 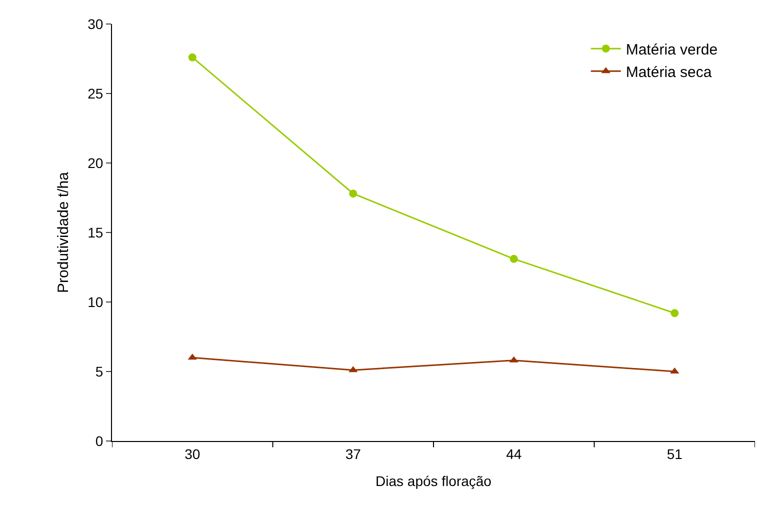 I want to click on legend-label: Matéria verde, so click(x=672, y=49).